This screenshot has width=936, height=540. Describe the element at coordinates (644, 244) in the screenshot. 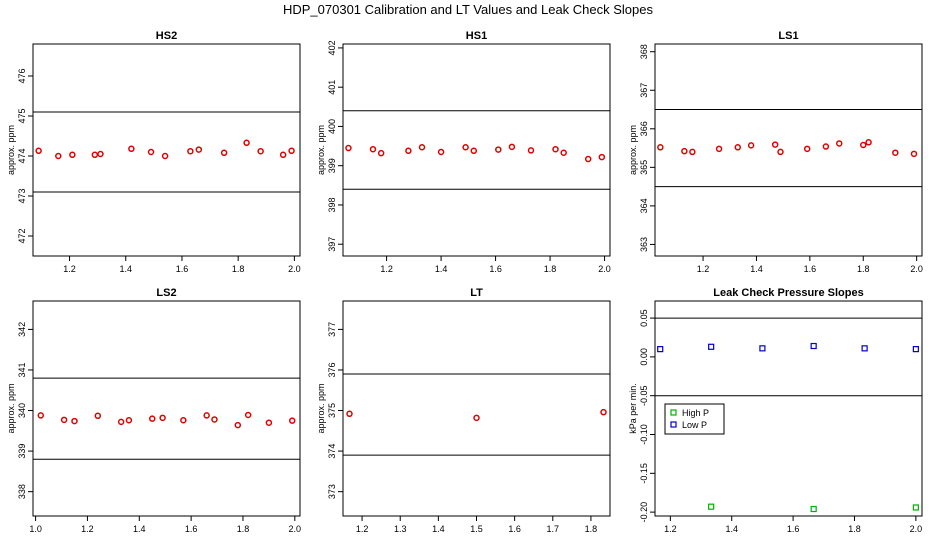

I see `y-tick-label: 363` at that location.